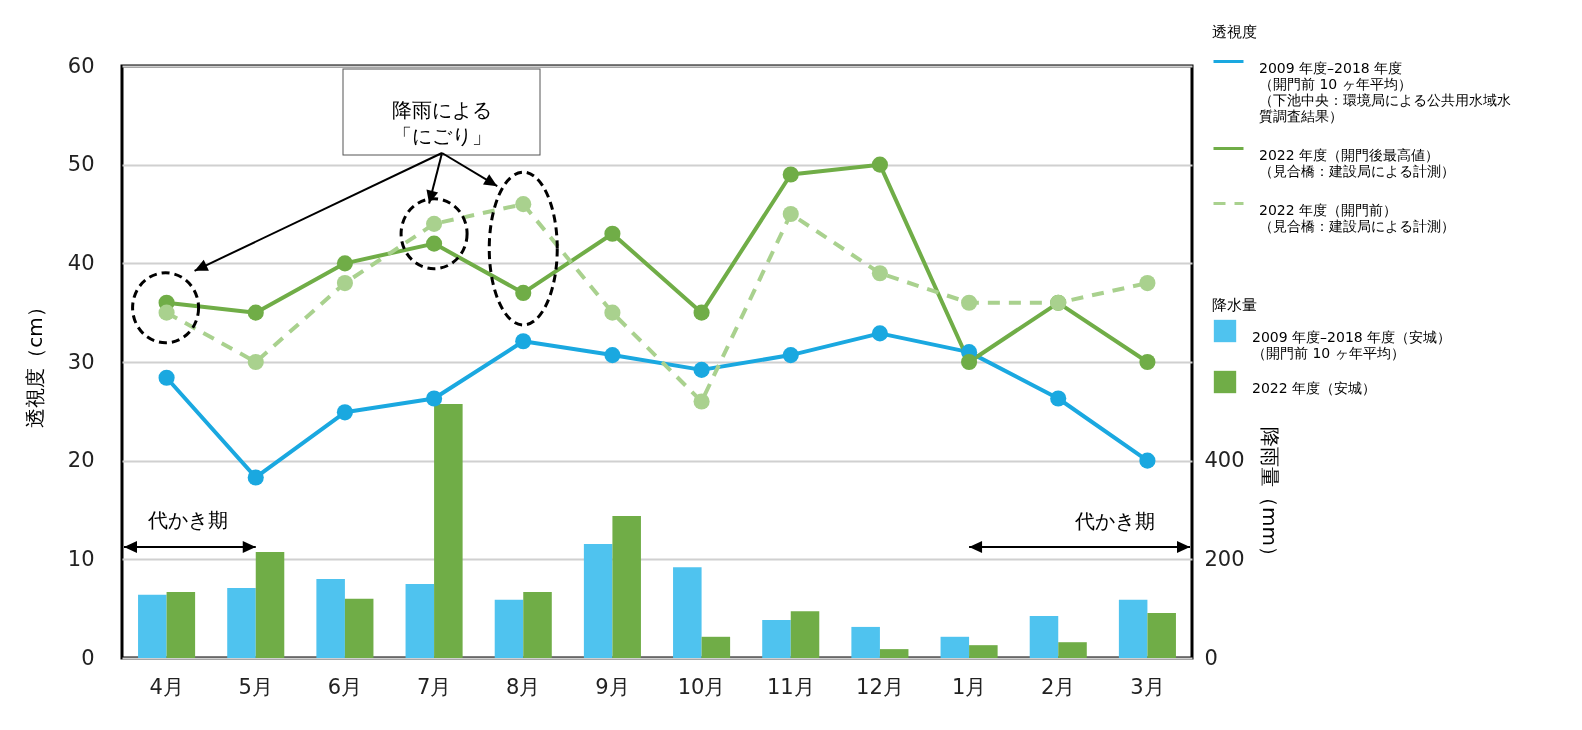 This screenshot has height=730, width=1582. I want to click on y2-axis-title: 降雨量（mm）, so click(1269, 496).